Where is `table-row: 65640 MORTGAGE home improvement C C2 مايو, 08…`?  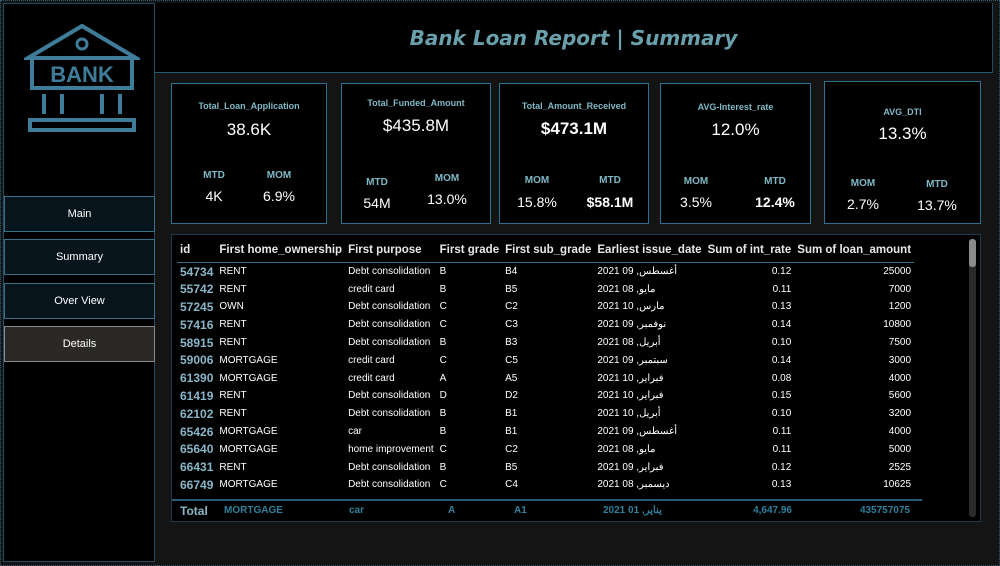
table-row: 65640 MORTGAGE home improvement C C2 مايو, 08… is located at coordinates (545, 449).